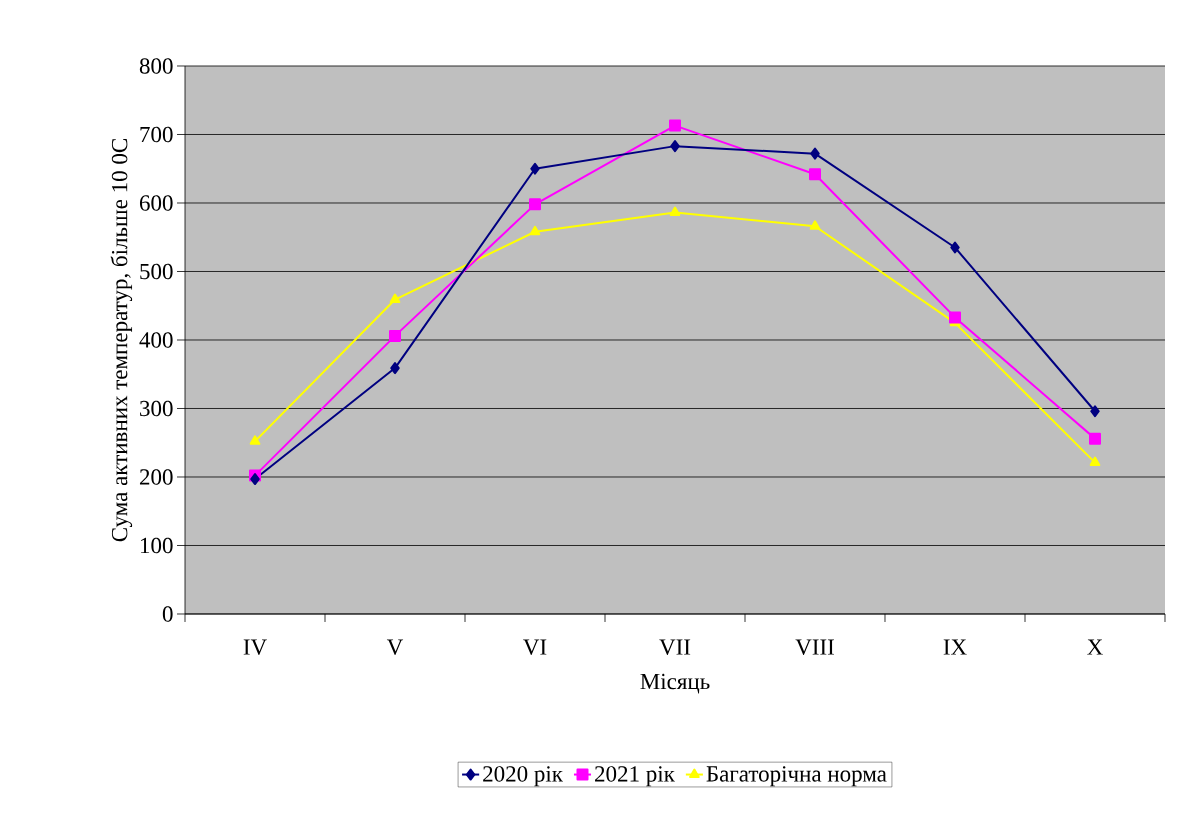 This screenshot has height=829, width=1184. Describe the element at coordinates (1095, 647) in the screenshot. I see `x-tick-label: X` at that location.